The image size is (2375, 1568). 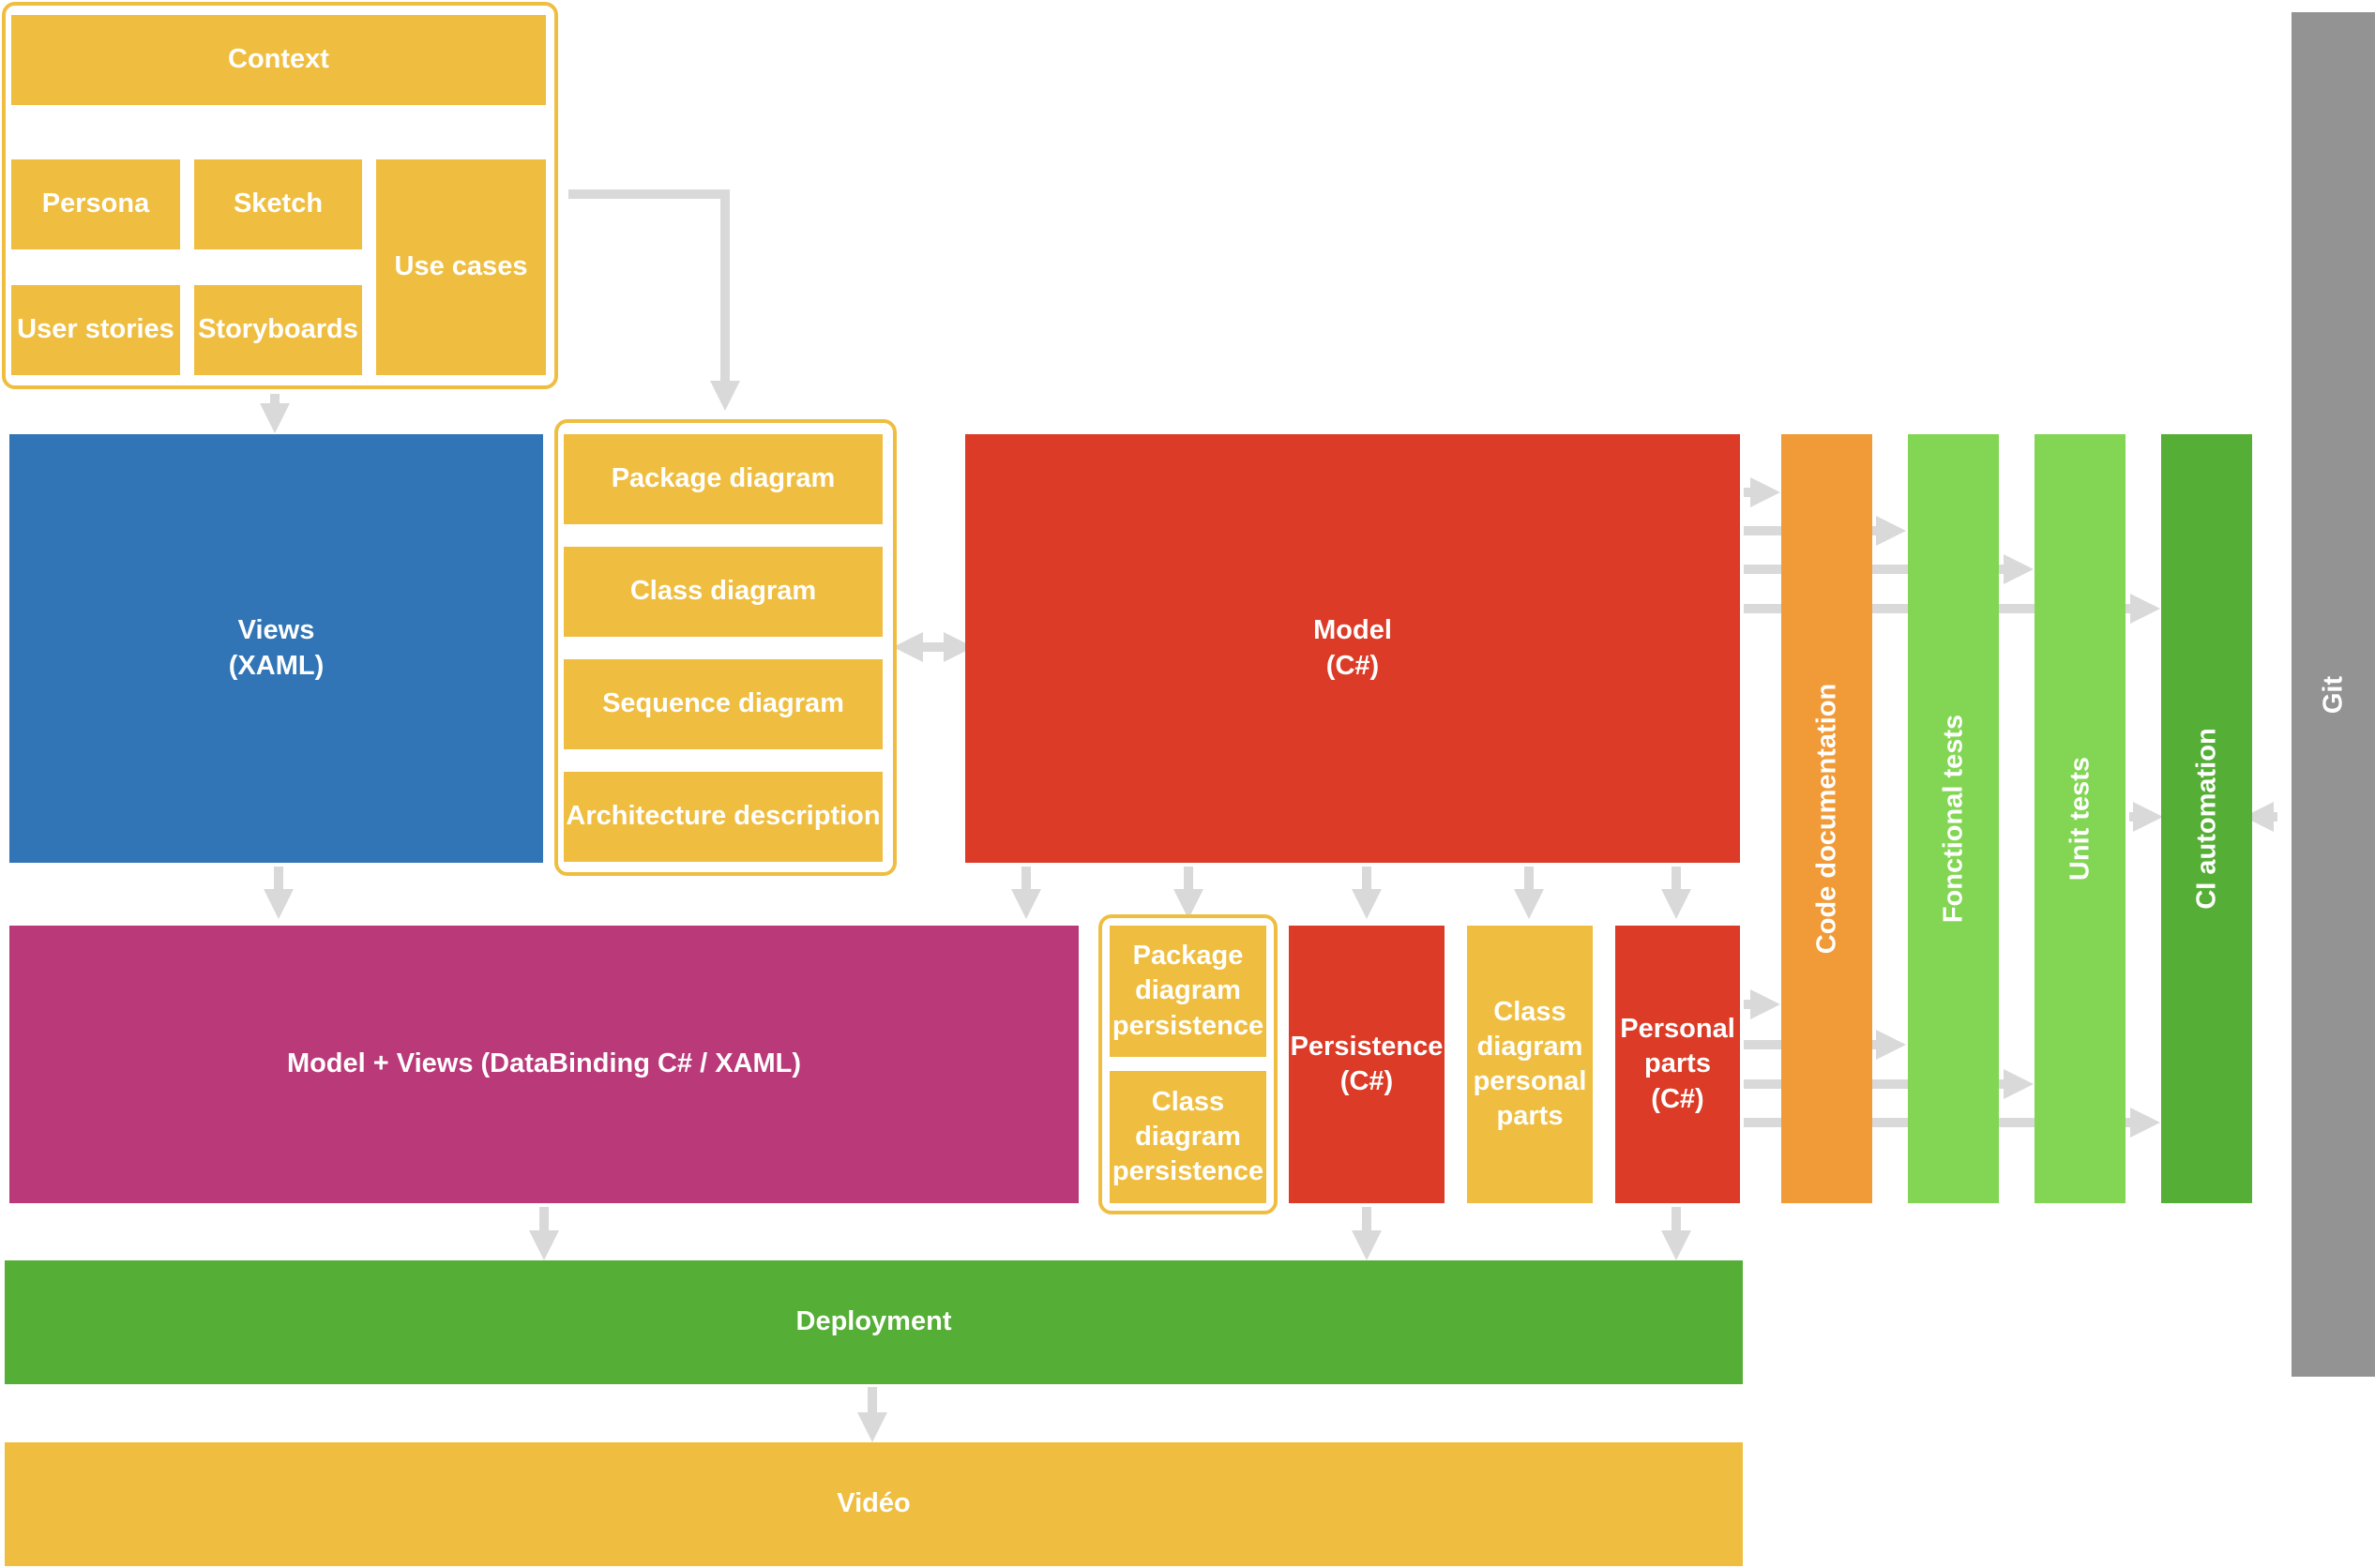 I want to click on ci-automation-label: CI automation, so click(x=2206, y=819).